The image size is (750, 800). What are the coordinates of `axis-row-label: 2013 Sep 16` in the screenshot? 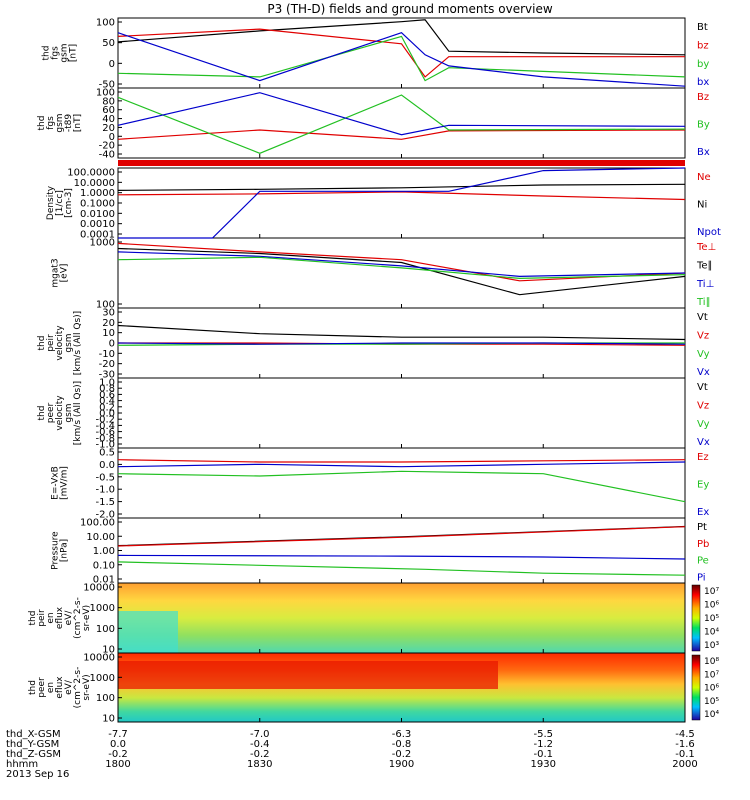 It's located at (37, 774).